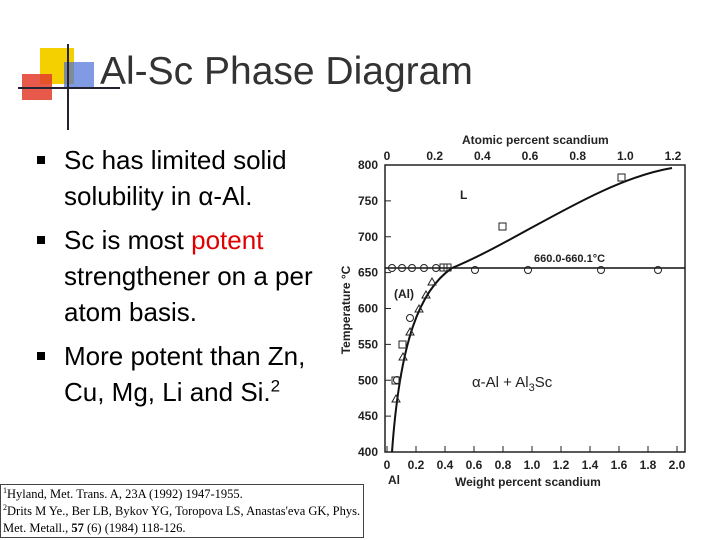 This screenshot has width=720, height=540. Describe the element at coordinates (368, 237) in the screenshot. I see `y-tick-label: 700` at that location.